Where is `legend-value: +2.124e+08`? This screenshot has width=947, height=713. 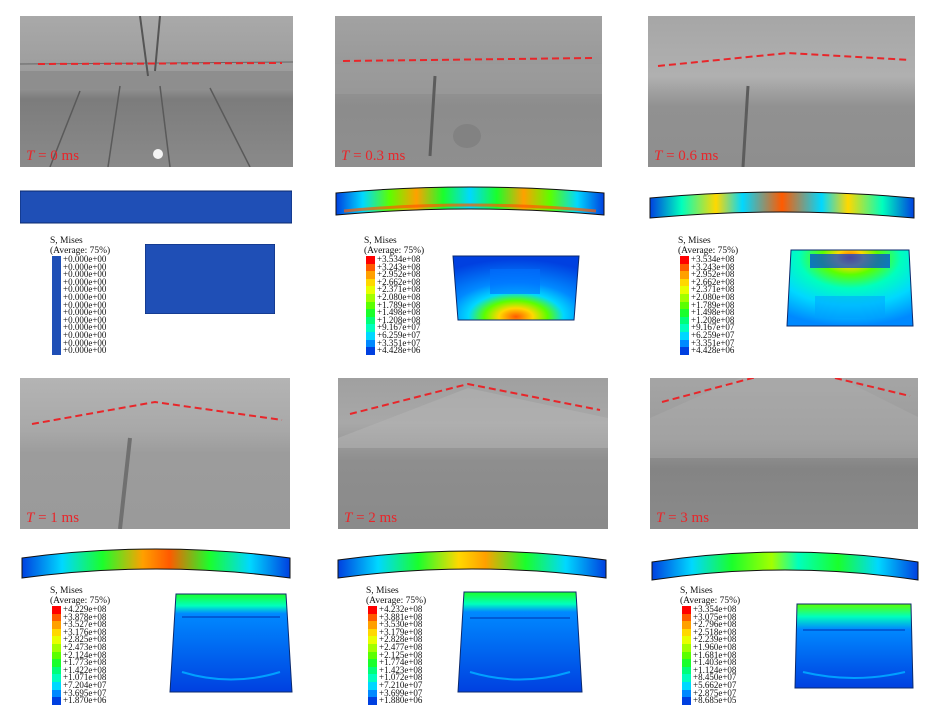
legend-value: +2.124e+08 is located at coordinates (85, 654).